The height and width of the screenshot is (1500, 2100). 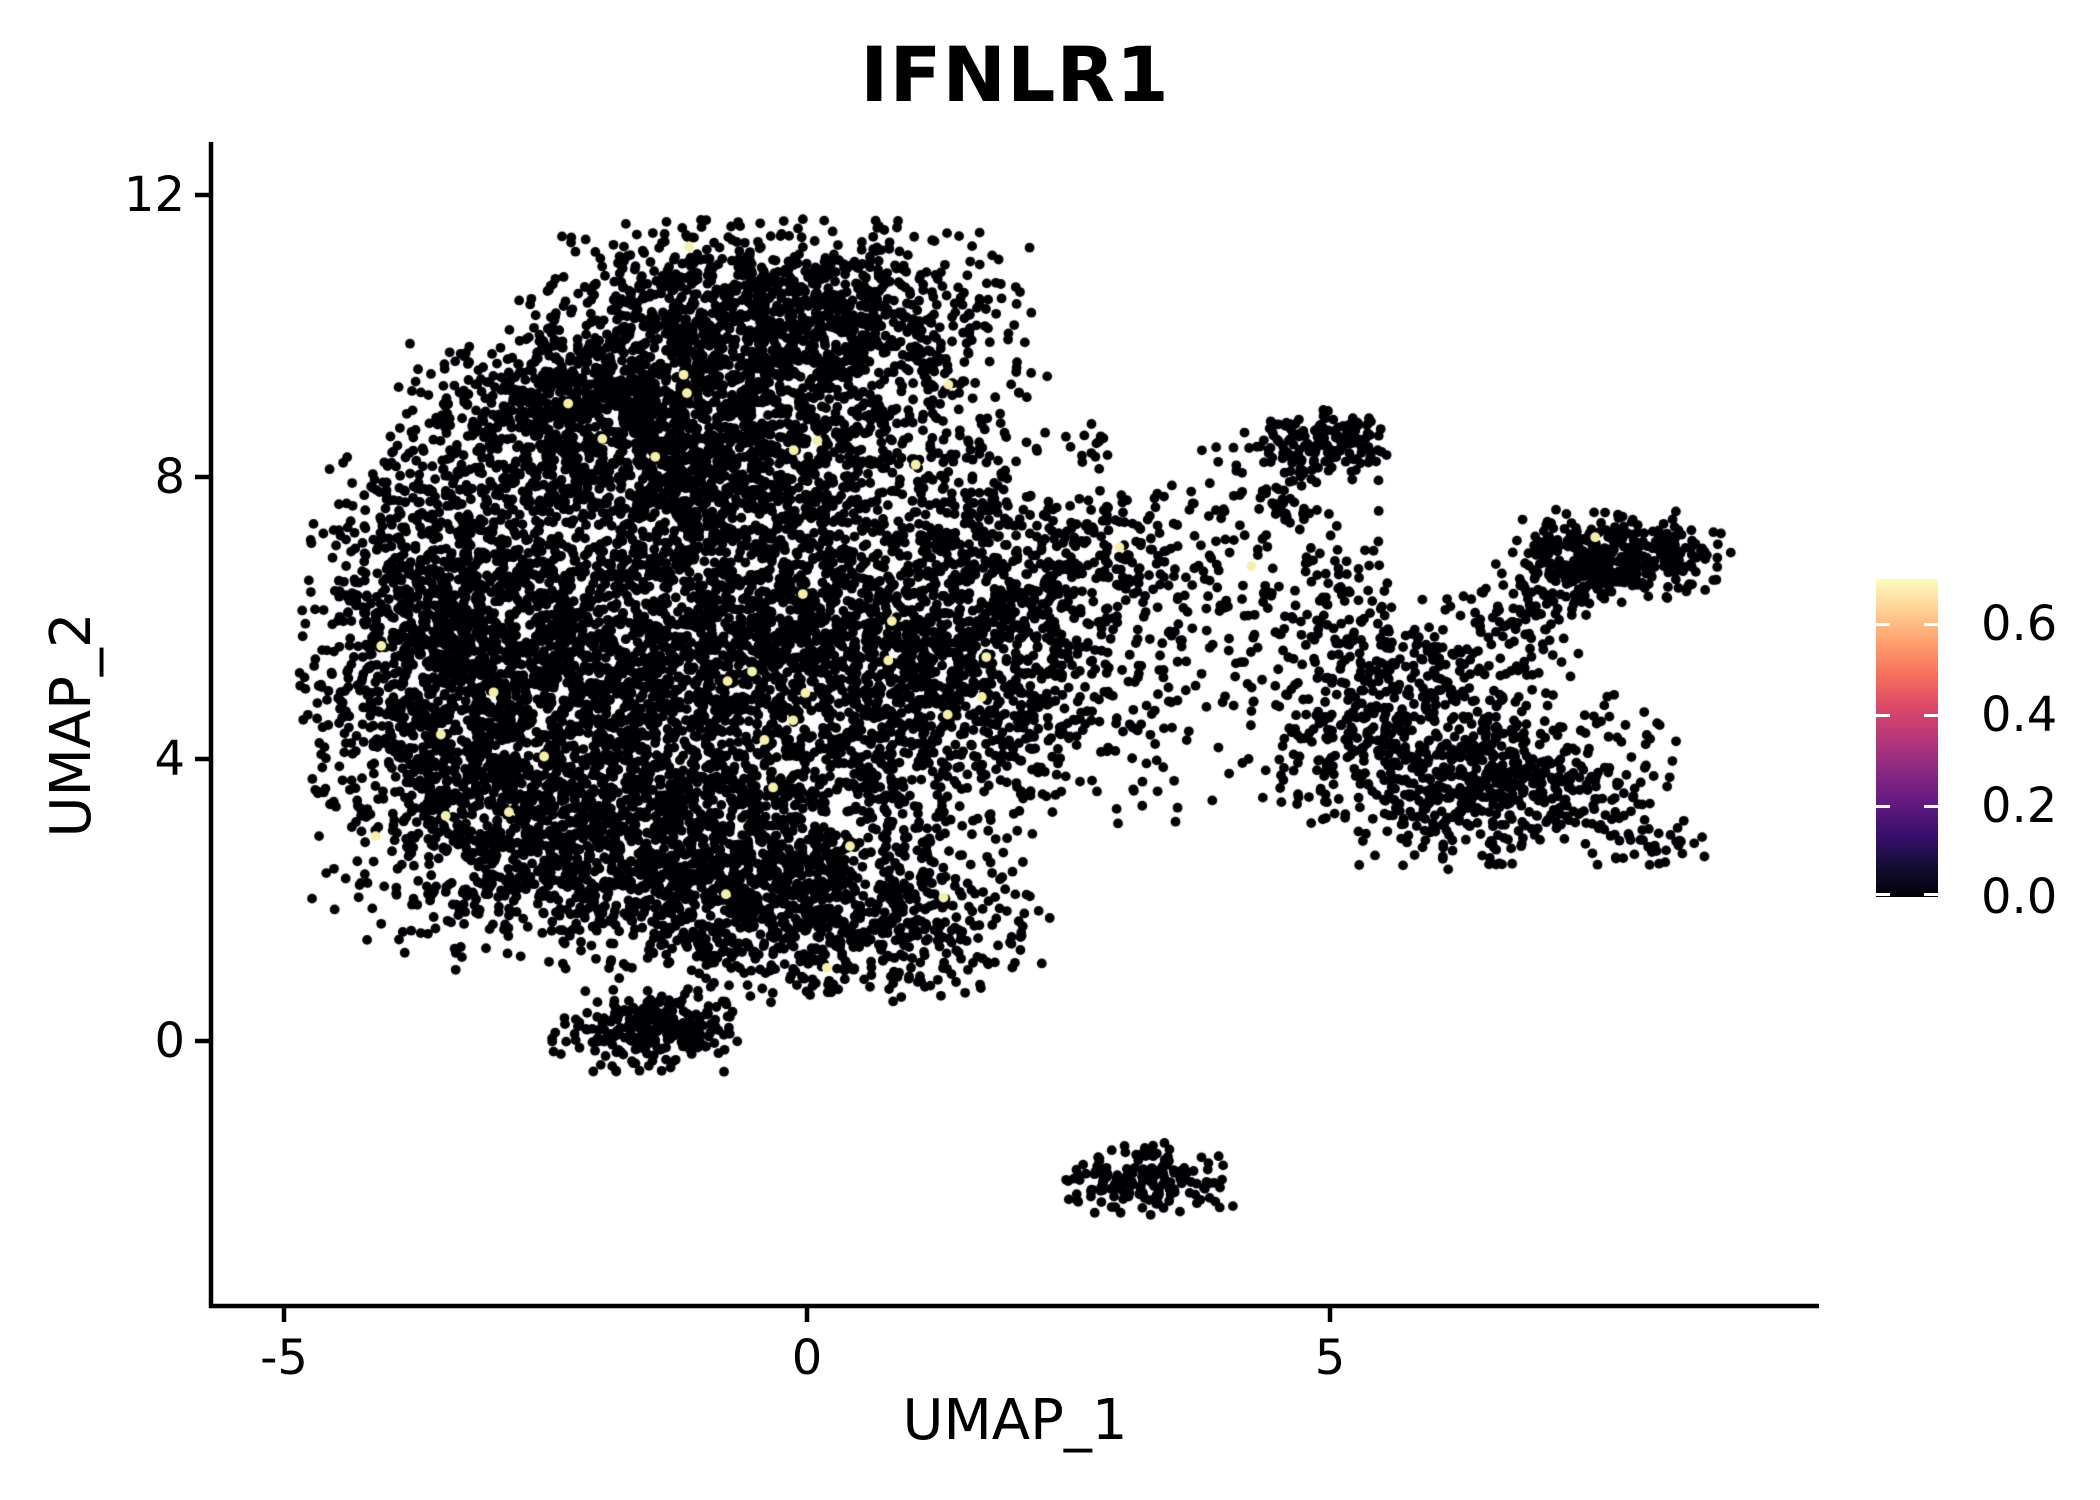 What do you see at coordinates (1883, 894) in the screenshot?
I see `colorbar-tick-0.0-left` at bounding box center [1883, 894].